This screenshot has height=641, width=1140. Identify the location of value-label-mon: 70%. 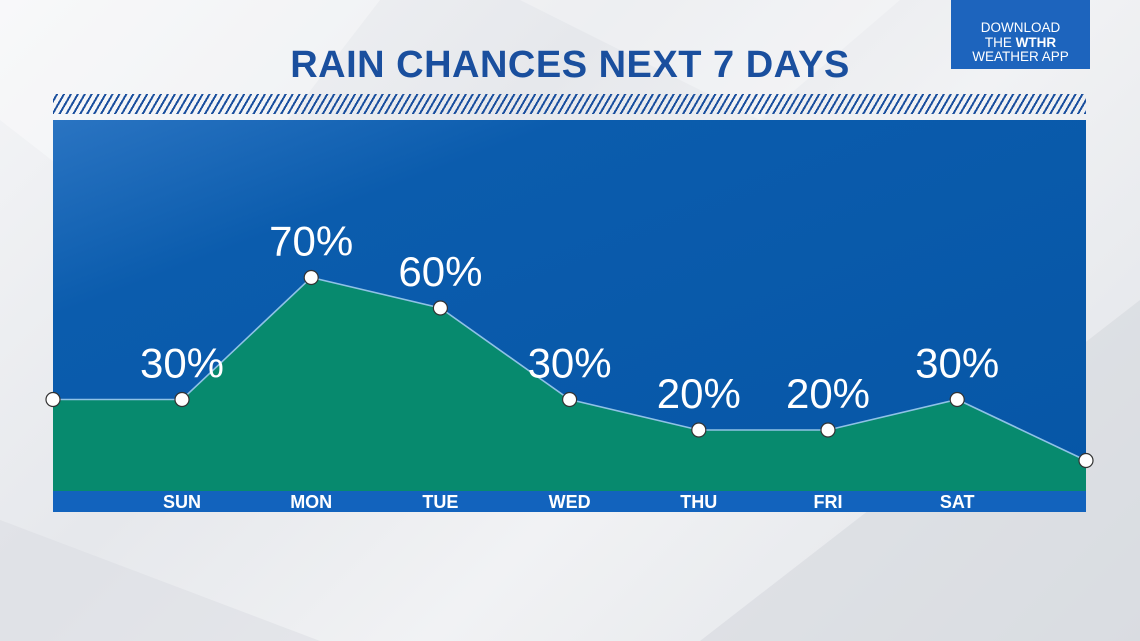
(311, 241).